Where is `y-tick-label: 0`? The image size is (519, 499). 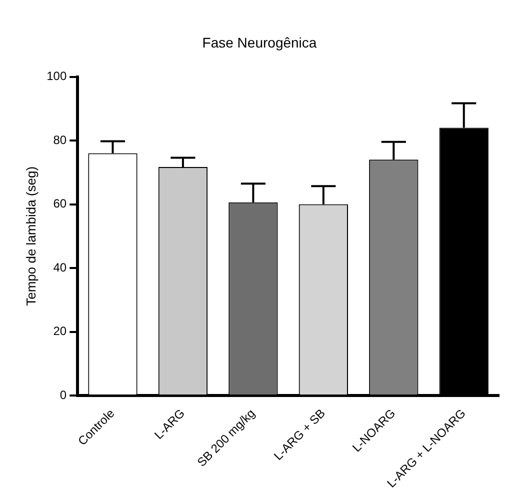 y-tick-label: 0 is located at coordinates (63, 395).